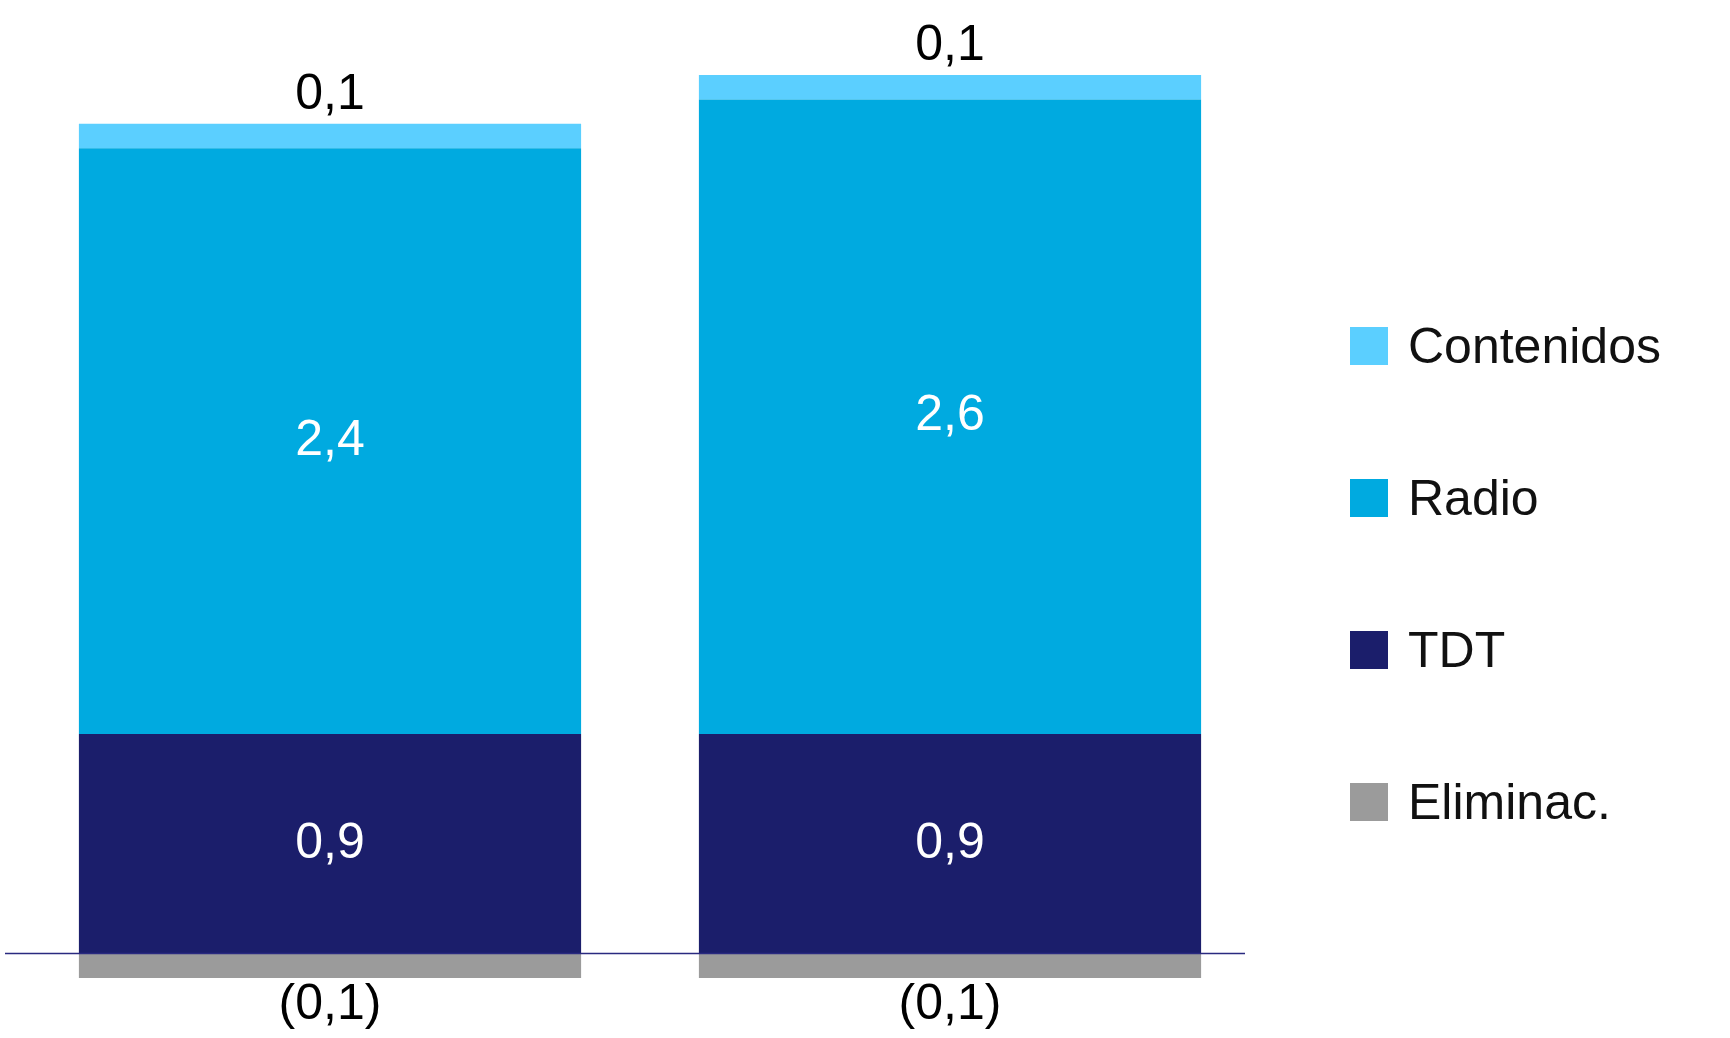  Describe the element at coordinates (1509, 802) in the screenshot. I see `legend-label: Eliminac.` at that location.